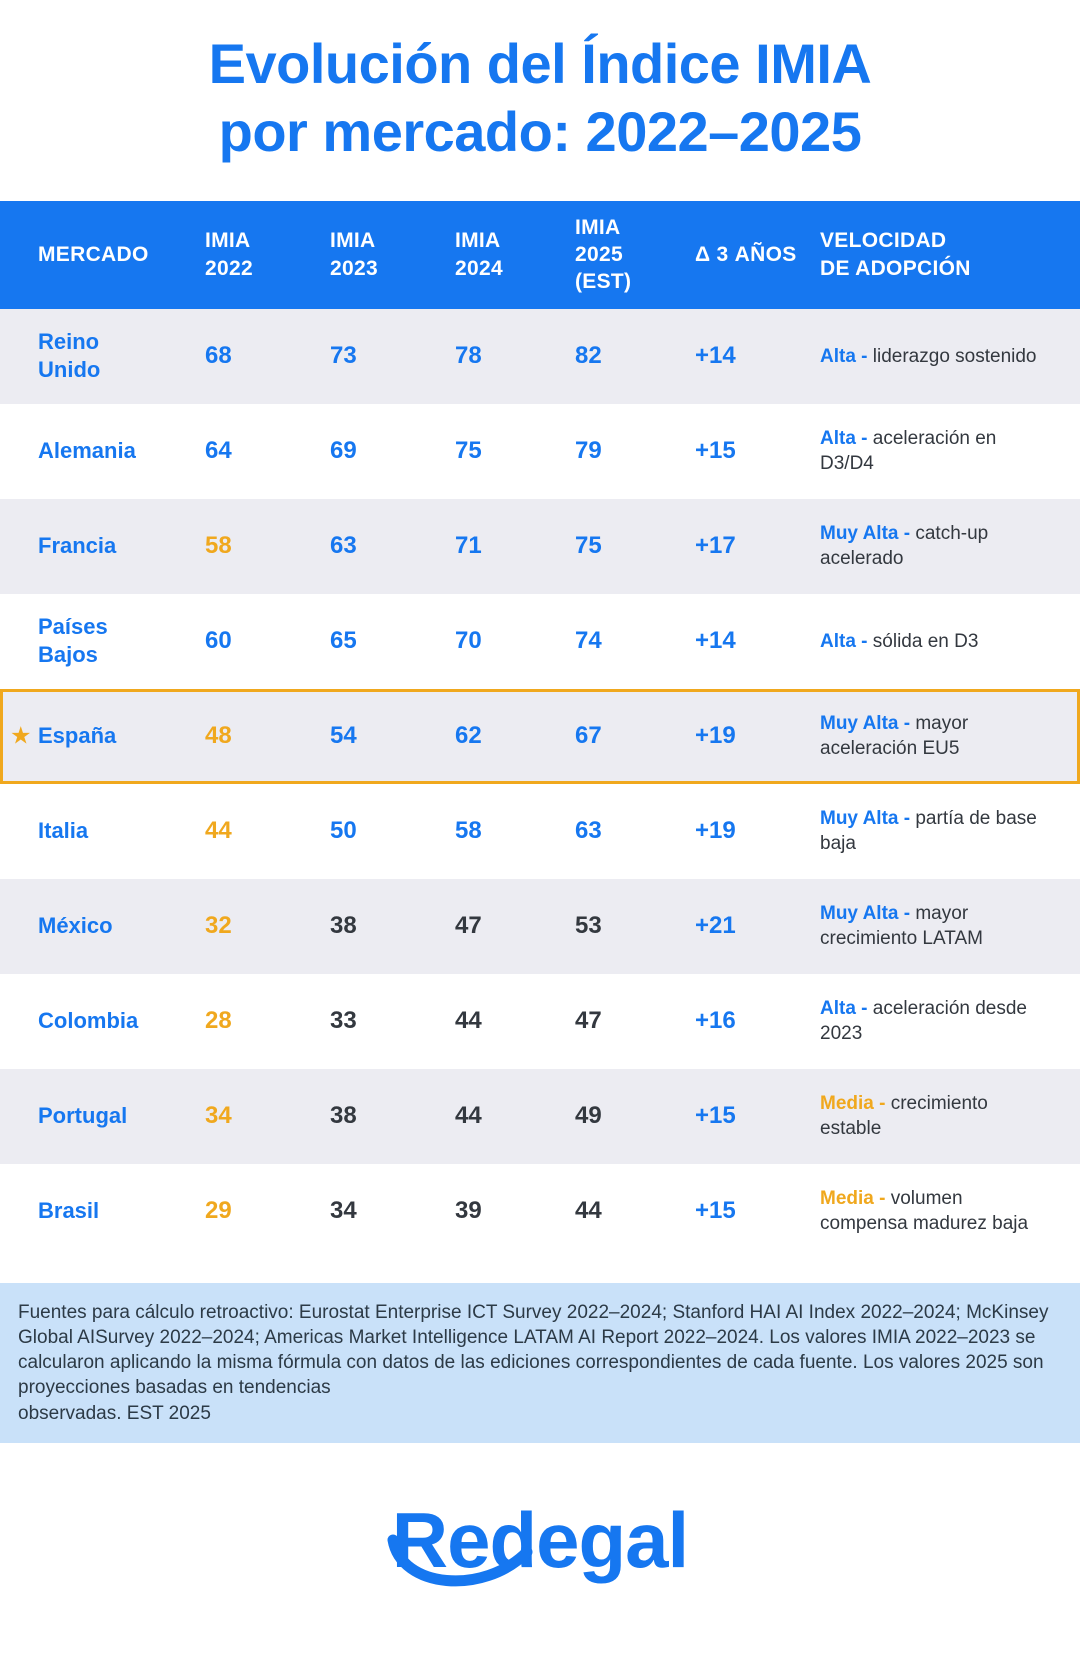  I want to click on market-name: ★ España, so click(107, 736).